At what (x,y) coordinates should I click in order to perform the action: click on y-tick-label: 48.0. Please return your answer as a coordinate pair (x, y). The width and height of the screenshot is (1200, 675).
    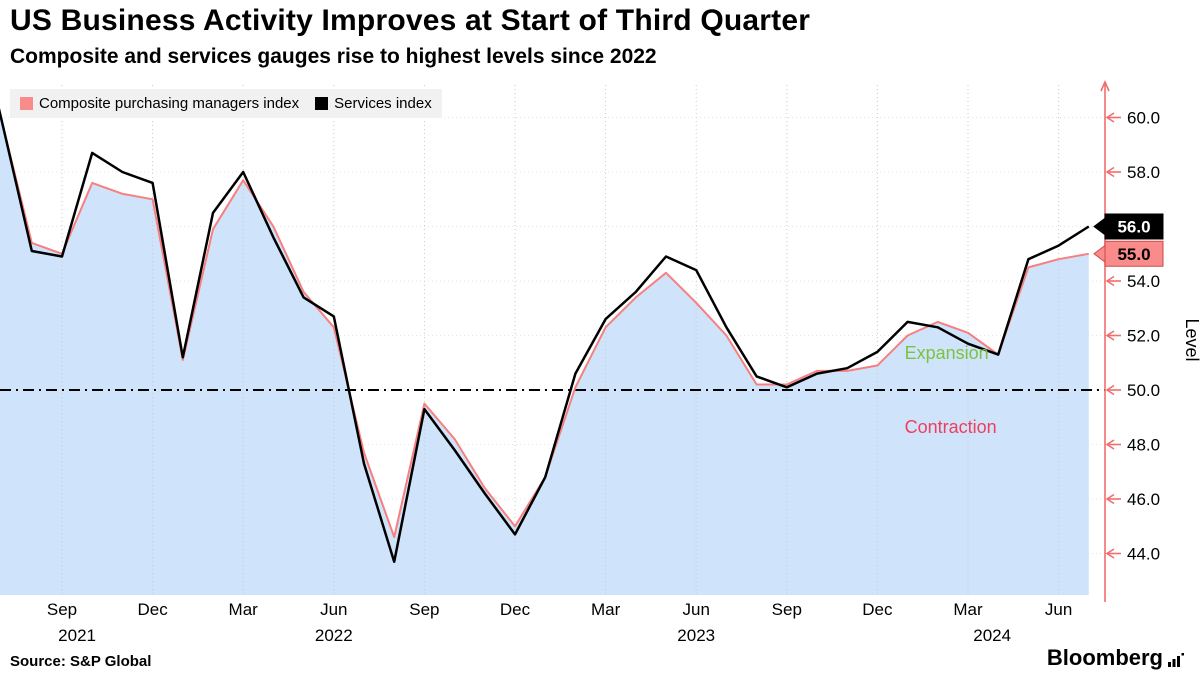
    Looking at the image, I should click on (1143, 445).